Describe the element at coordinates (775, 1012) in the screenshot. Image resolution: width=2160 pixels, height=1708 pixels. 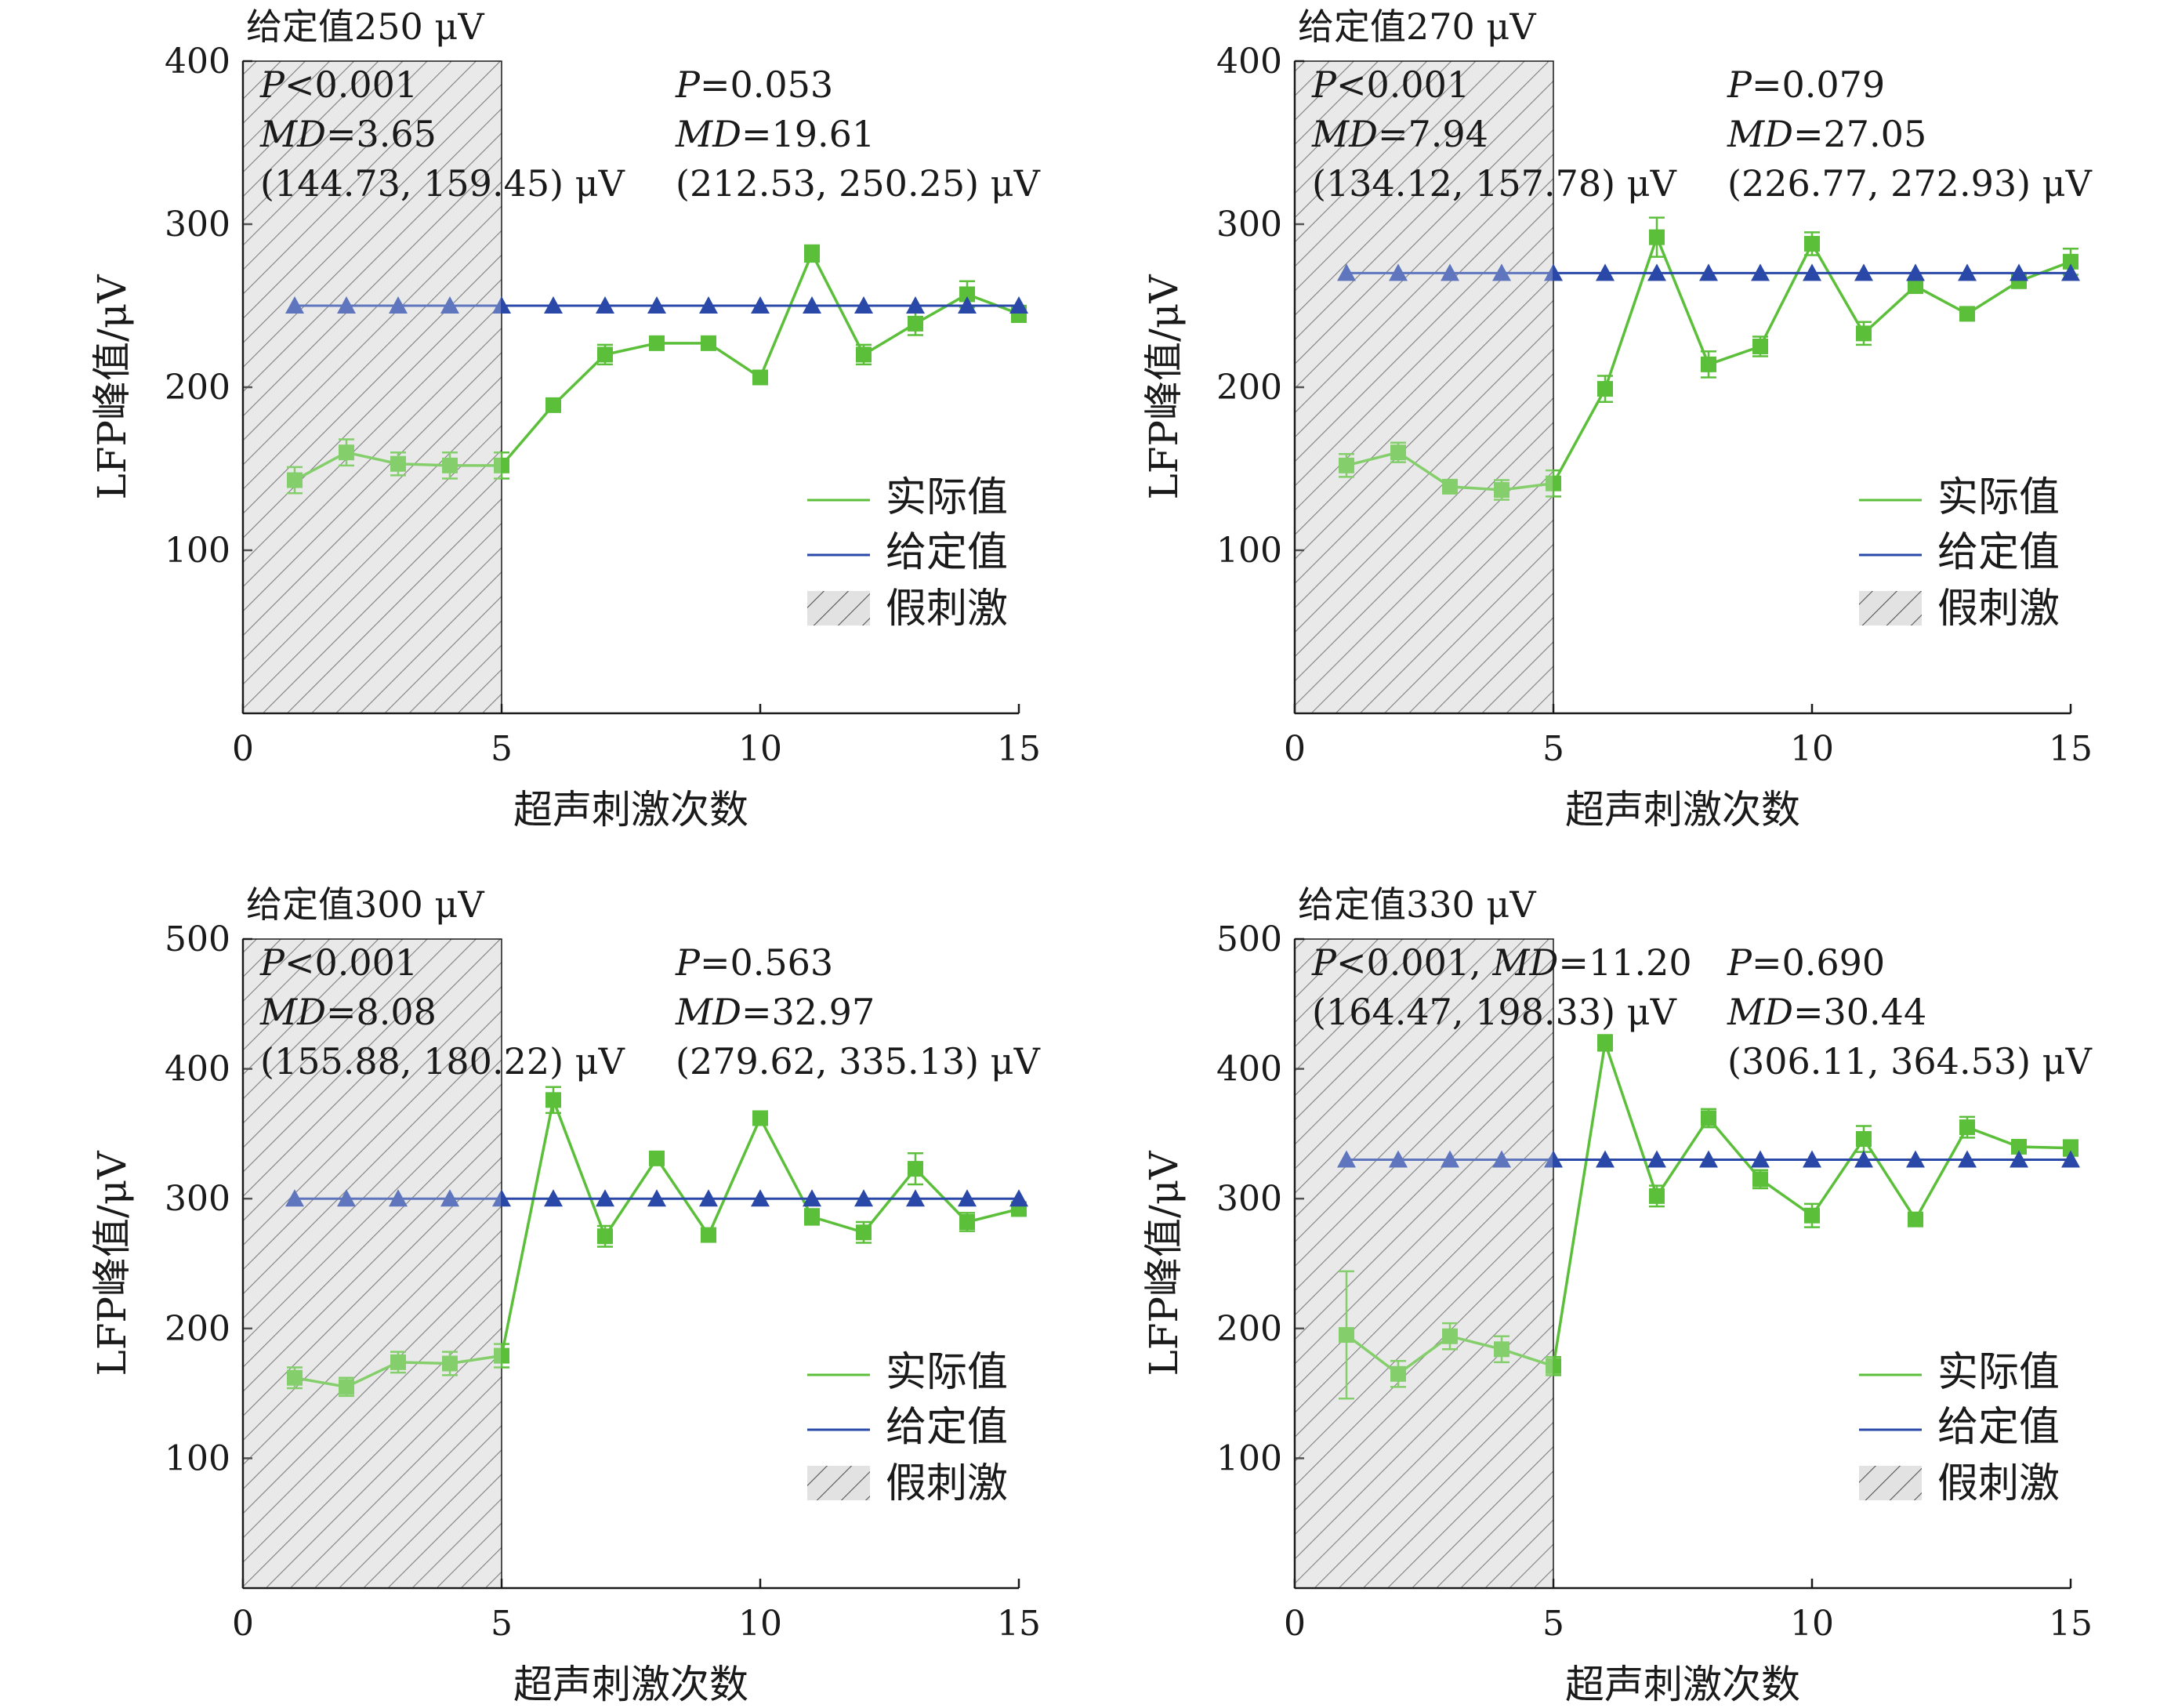
I see `stats-annotation-line: MD=32.97` at that location.